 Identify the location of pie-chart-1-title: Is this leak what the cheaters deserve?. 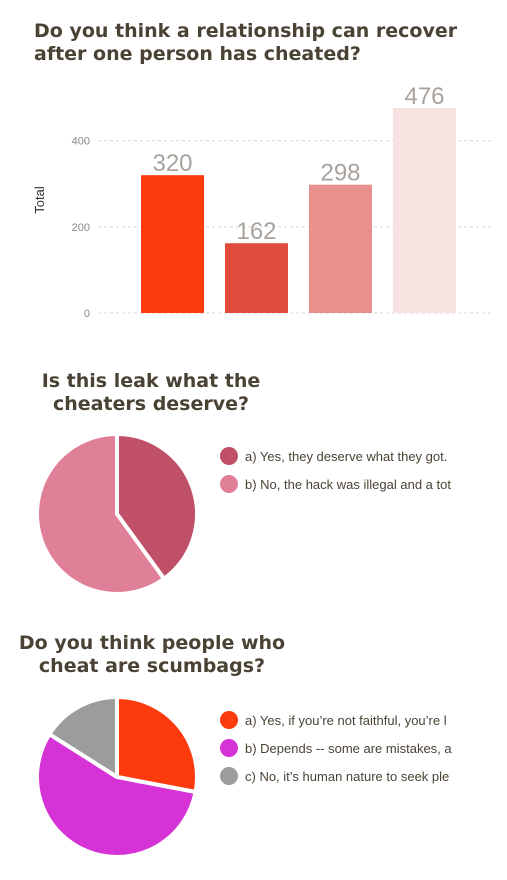
(151, 392).